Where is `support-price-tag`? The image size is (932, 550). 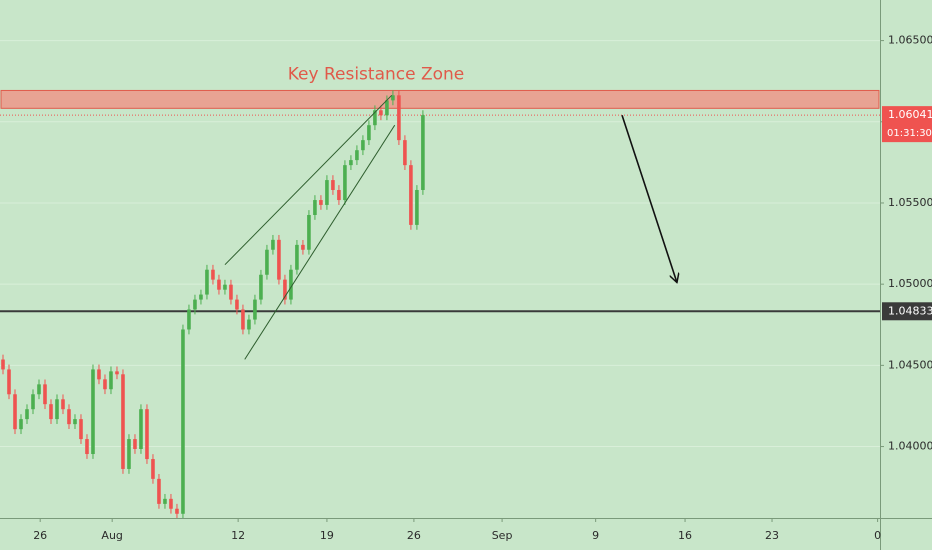 support-price-tag is located at coordinates (907, 311).